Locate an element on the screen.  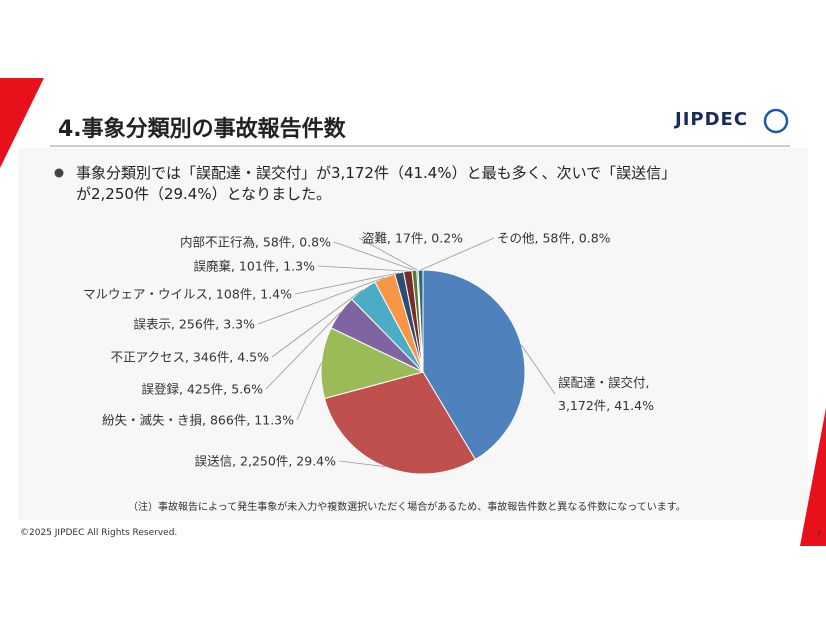
data-label: 誤廃棄, 101件, 1.3% is located at coordinates (254, 266).